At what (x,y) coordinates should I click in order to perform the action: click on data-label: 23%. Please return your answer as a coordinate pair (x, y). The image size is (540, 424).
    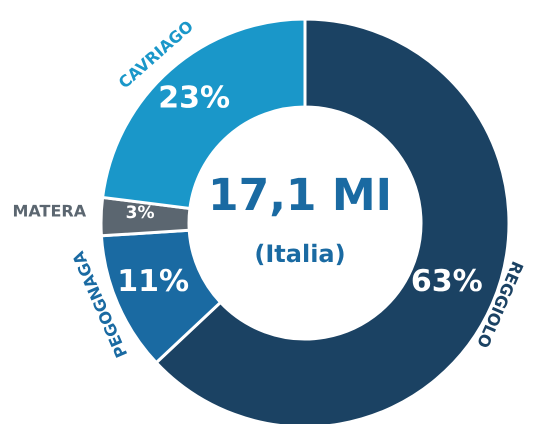
    Looking at the image, I should click on (194, 98).